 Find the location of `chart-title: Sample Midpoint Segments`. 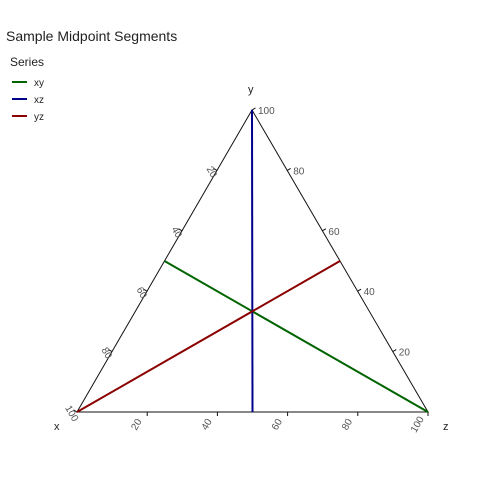

chart-title: Sample Midpoint Segments is located at coordinates (91, 36).